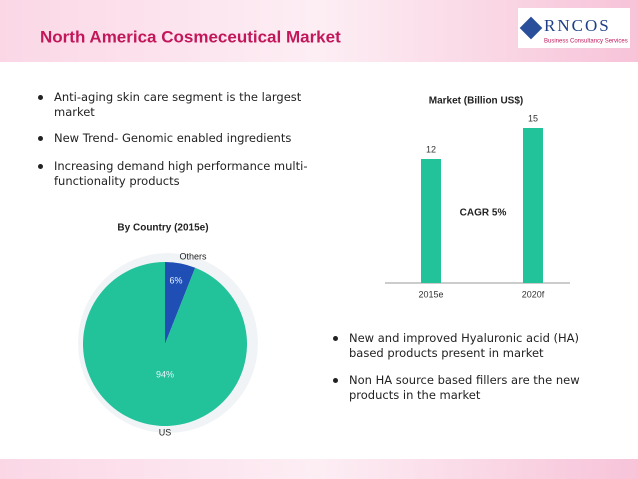 The image size is (638, 479). What do you see at coordinates (533, 294) in the screenshot?
I see `x-tick-label: 2020f` at bounding box center [533, 294].